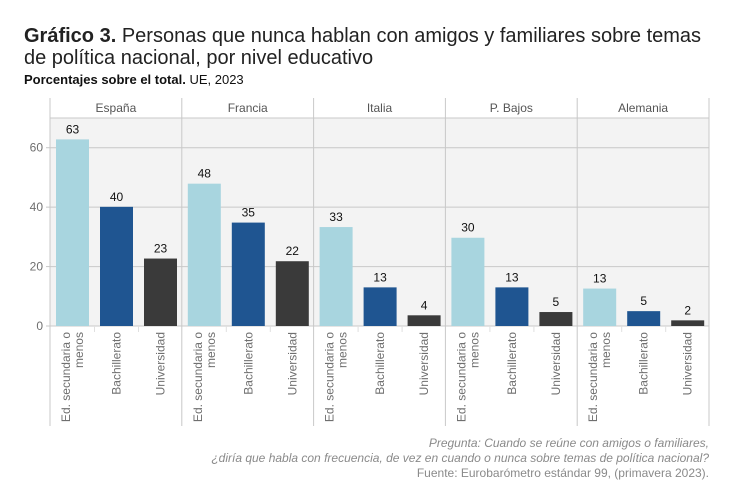  What do you see at coordinates (105, 79) in the screenshot?
I see `chart-subtitle-bold: Porcentajes sobre el total.` at bounding box center [105, 79].